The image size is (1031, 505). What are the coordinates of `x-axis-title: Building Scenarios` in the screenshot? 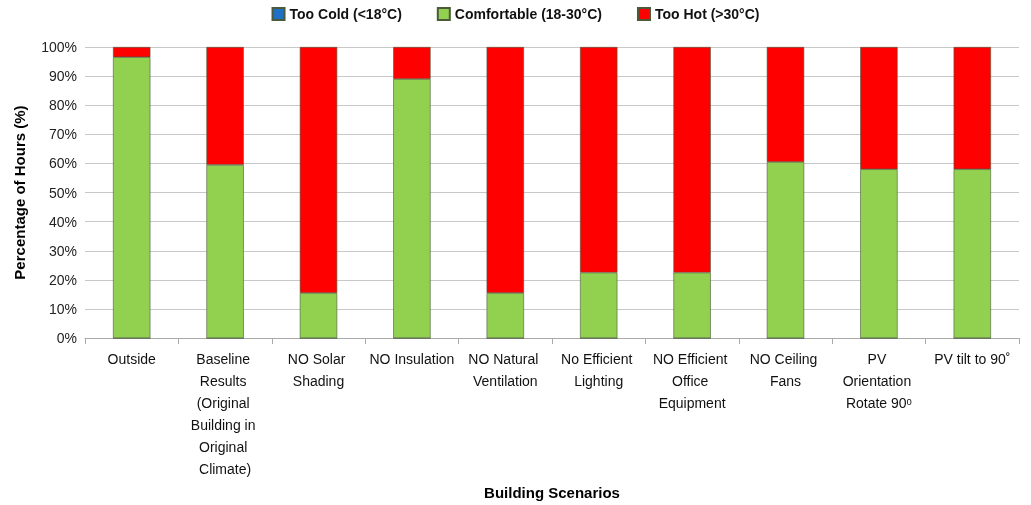 It's located at (552, 492).